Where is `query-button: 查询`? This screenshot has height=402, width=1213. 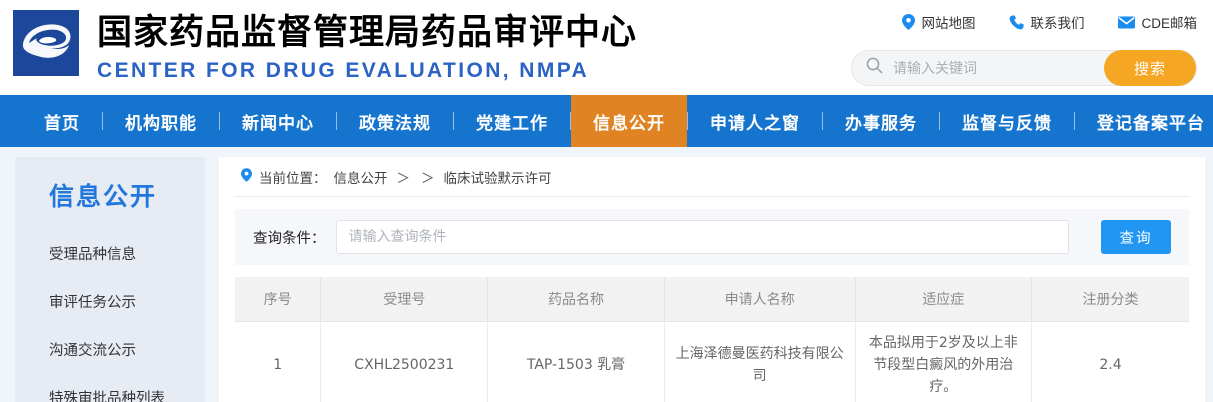 query-button: 查询 is located at coordinates (1136, 237).